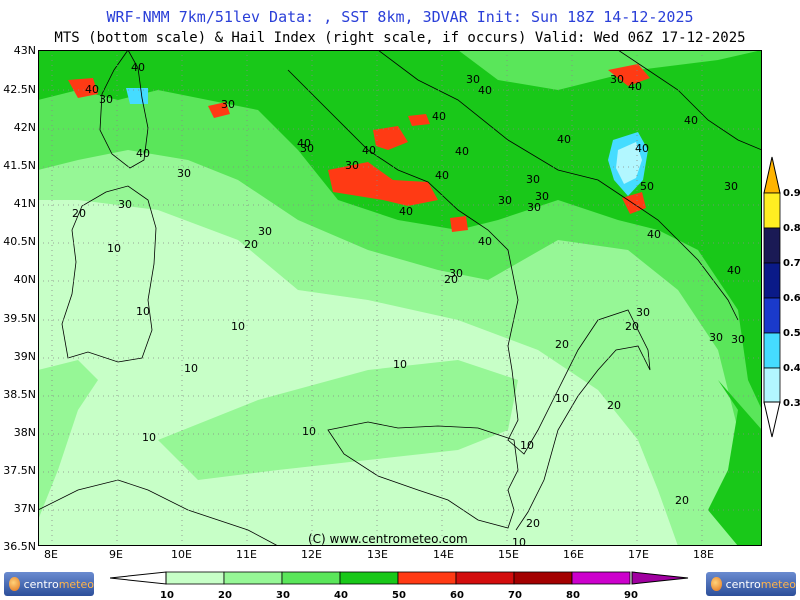 The width and height of the screenshot is (800, 600). I want to click on mts-scale-label: 90, so click(631, 595).